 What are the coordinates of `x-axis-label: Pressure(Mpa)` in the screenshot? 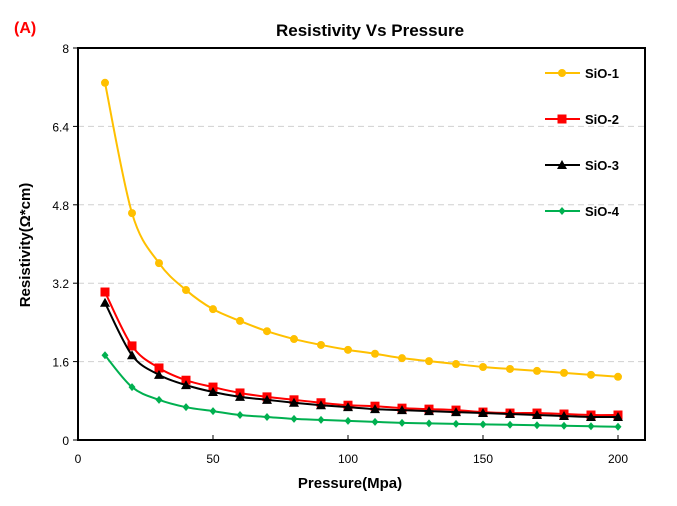 It's located at (350, 483).